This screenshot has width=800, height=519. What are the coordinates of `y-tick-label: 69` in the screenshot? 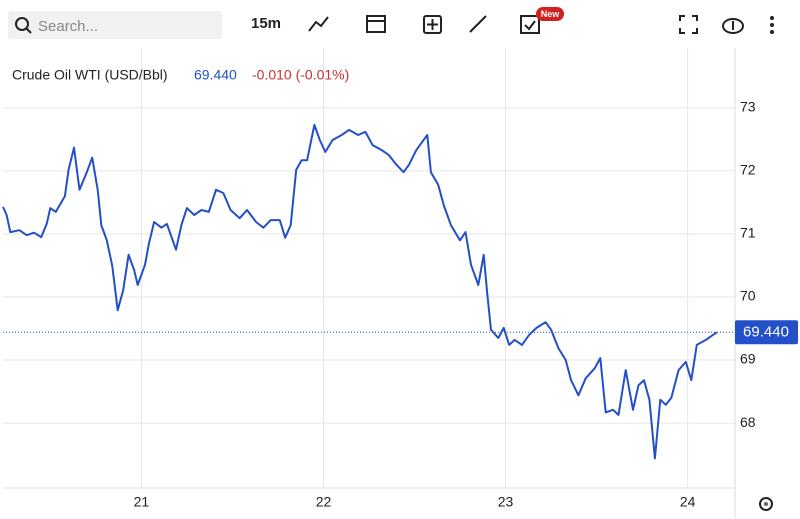 It's located at (748, 359).